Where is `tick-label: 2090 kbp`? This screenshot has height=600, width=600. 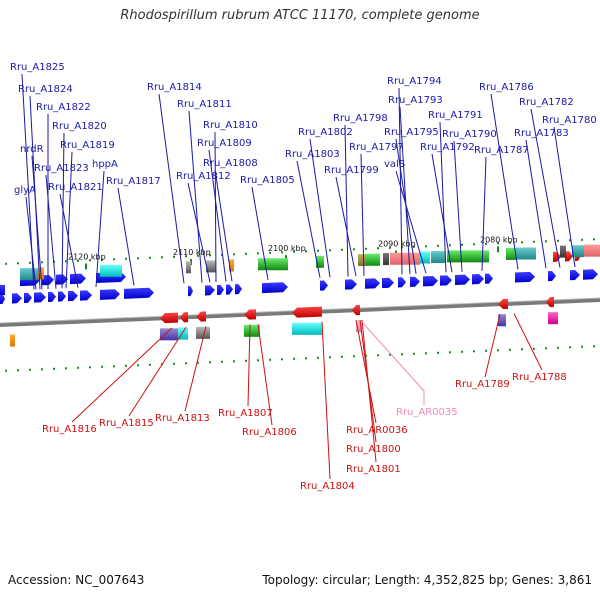 tick-label: 2090 kbp is located at coordinates (397, 244).